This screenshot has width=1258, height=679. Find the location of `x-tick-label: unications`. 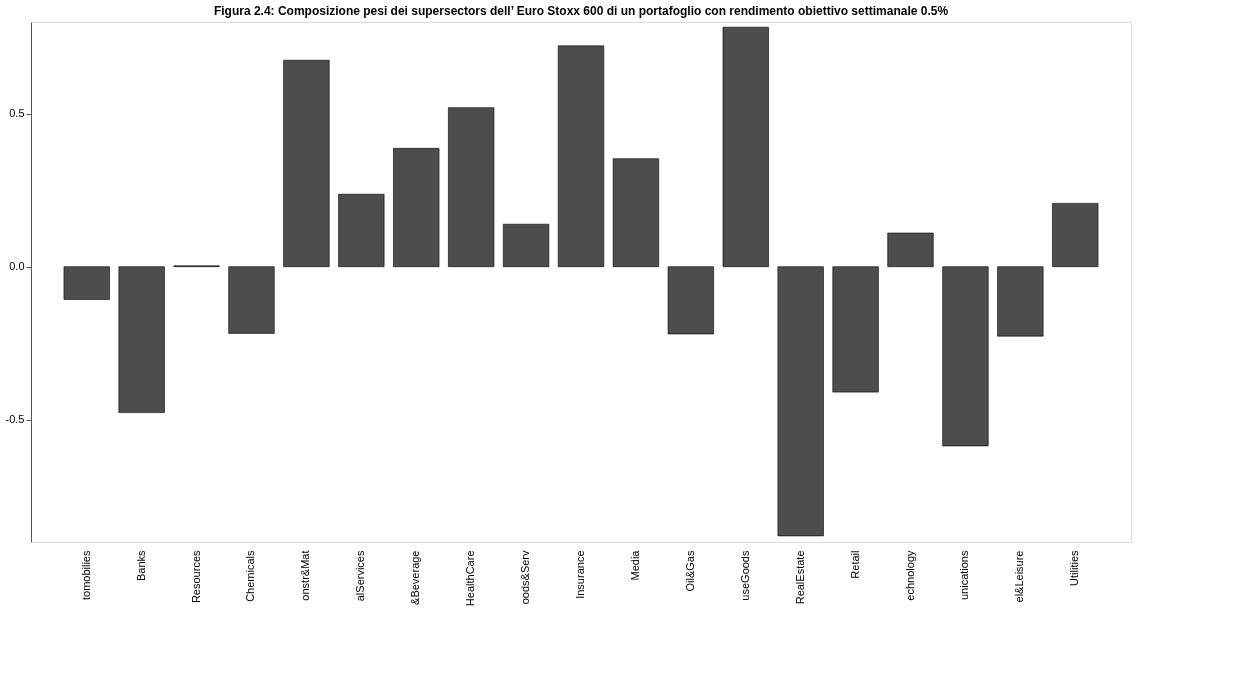

x-tick-label: unications is located at coordinates (964, 575).